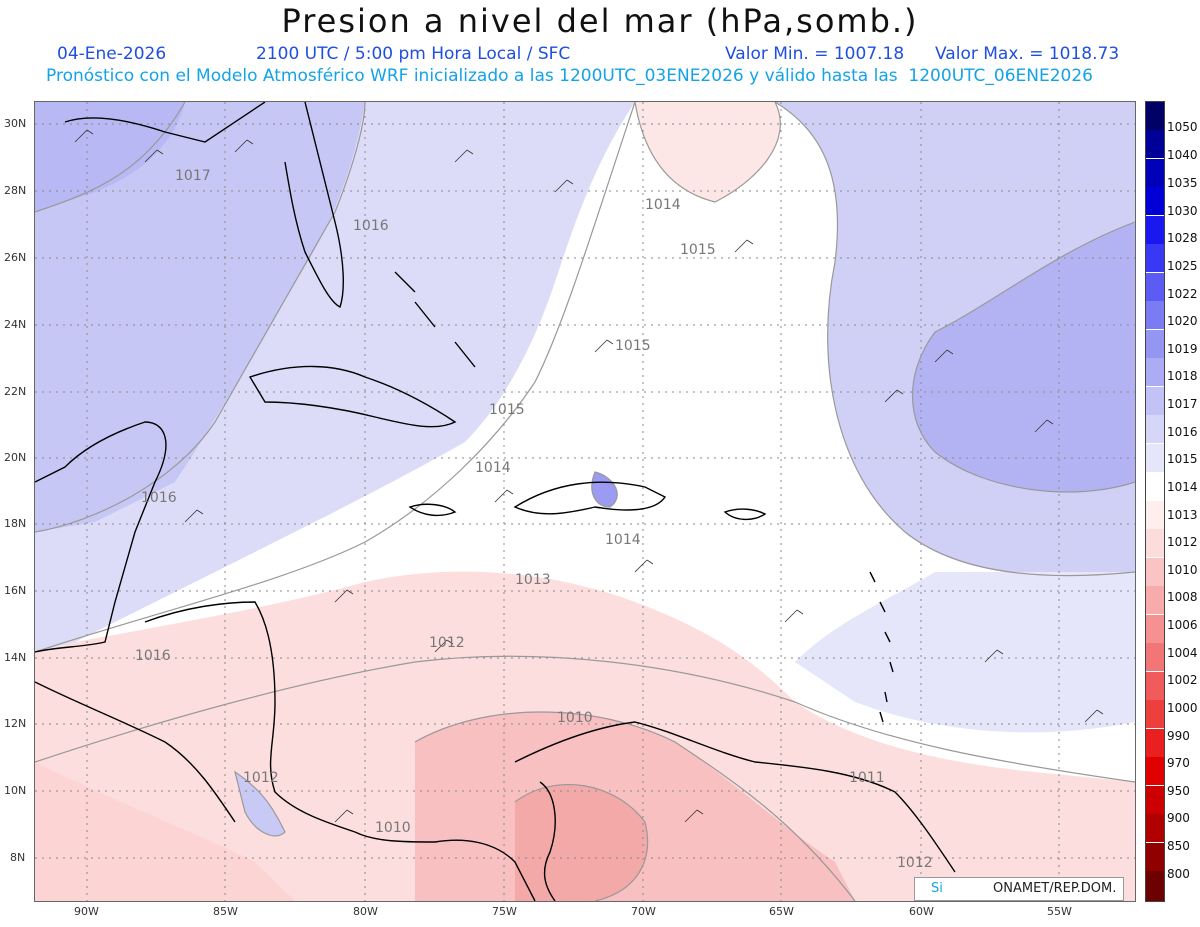  What do you see at coordinates (1182, 349) in the screenshot?
I see `legend-label: 1019` at bounding box center [1182, 349].